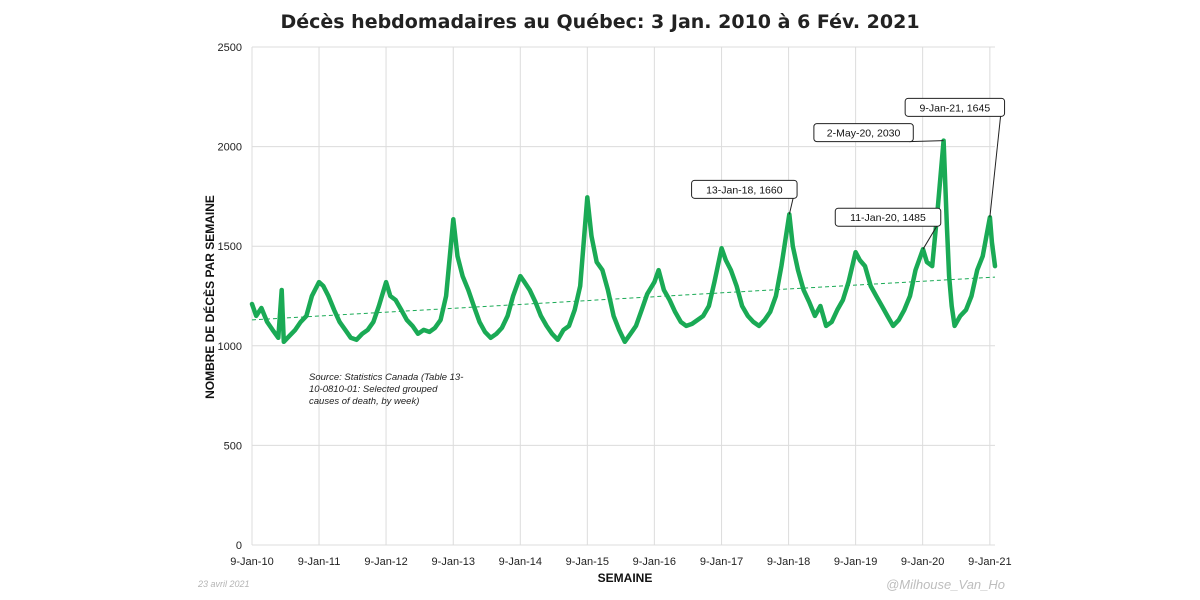 The width and height of the screenshot is (1200, 600). I want to click on y-tick-label: 500, so click(233, 446).